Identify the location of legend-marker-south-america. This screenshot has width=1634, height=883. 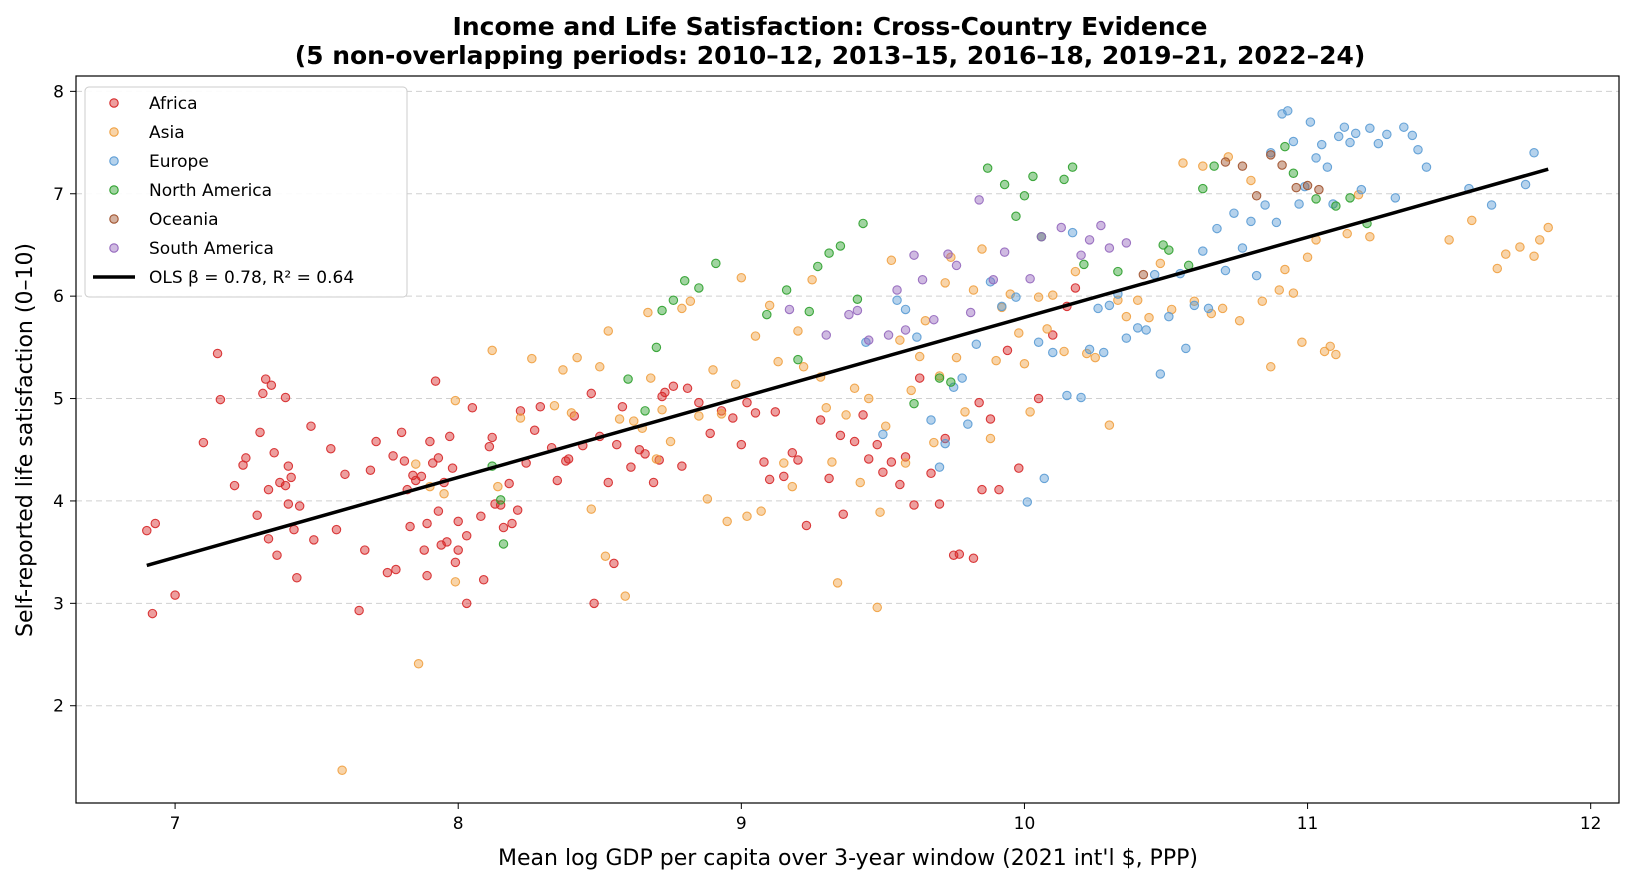
(114, 248).